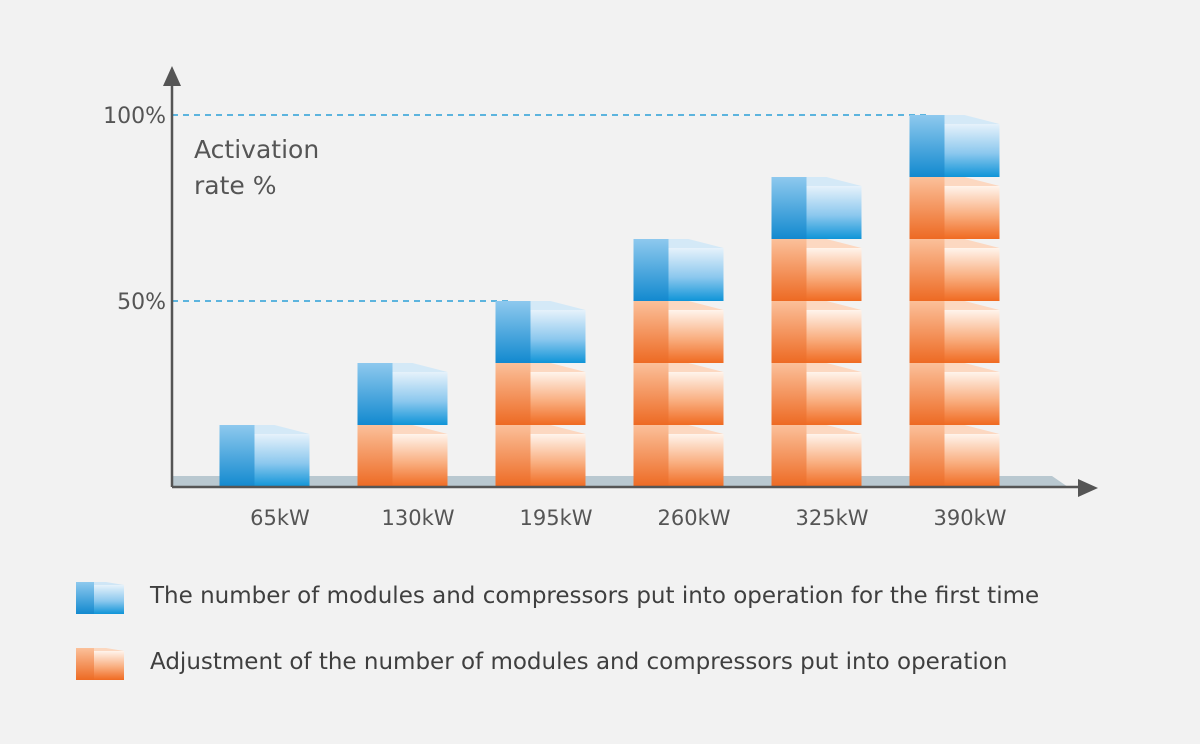 This screenshot has height=744, width=1200. I want to click on bar-325kW-adjustment-2-side, so click(789, 394).